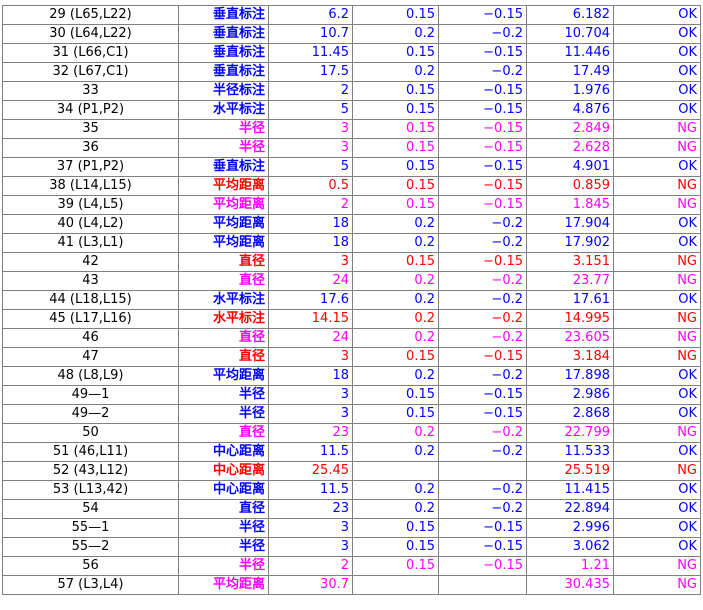 The width and height of the screenshot is (703, 610). Describe the element at coordinates (570, 395) in the screenshot. I see `measured: 2.986` at that location.